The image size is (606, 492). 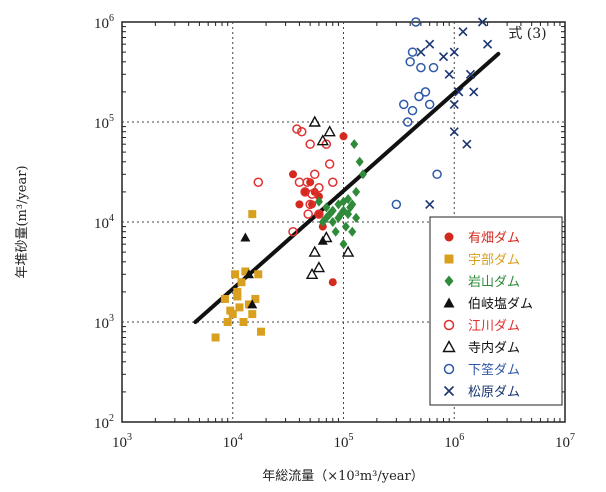 I want to click on y-tick-label: 10⁴, so click(x=104, y=222).